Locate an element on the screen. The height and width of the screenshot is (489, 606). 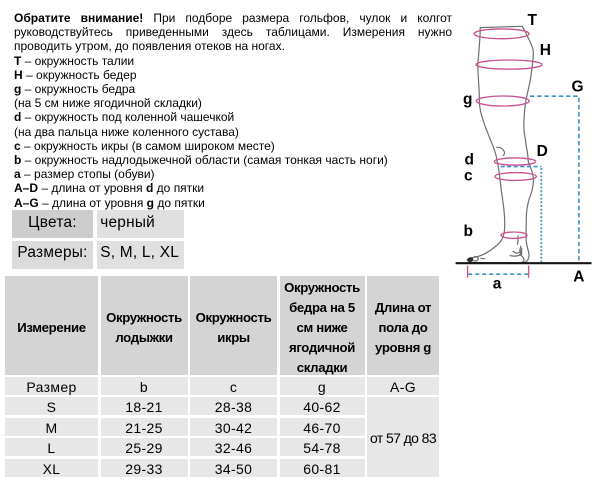
svg-text: a is located at coordinates (497, 284).